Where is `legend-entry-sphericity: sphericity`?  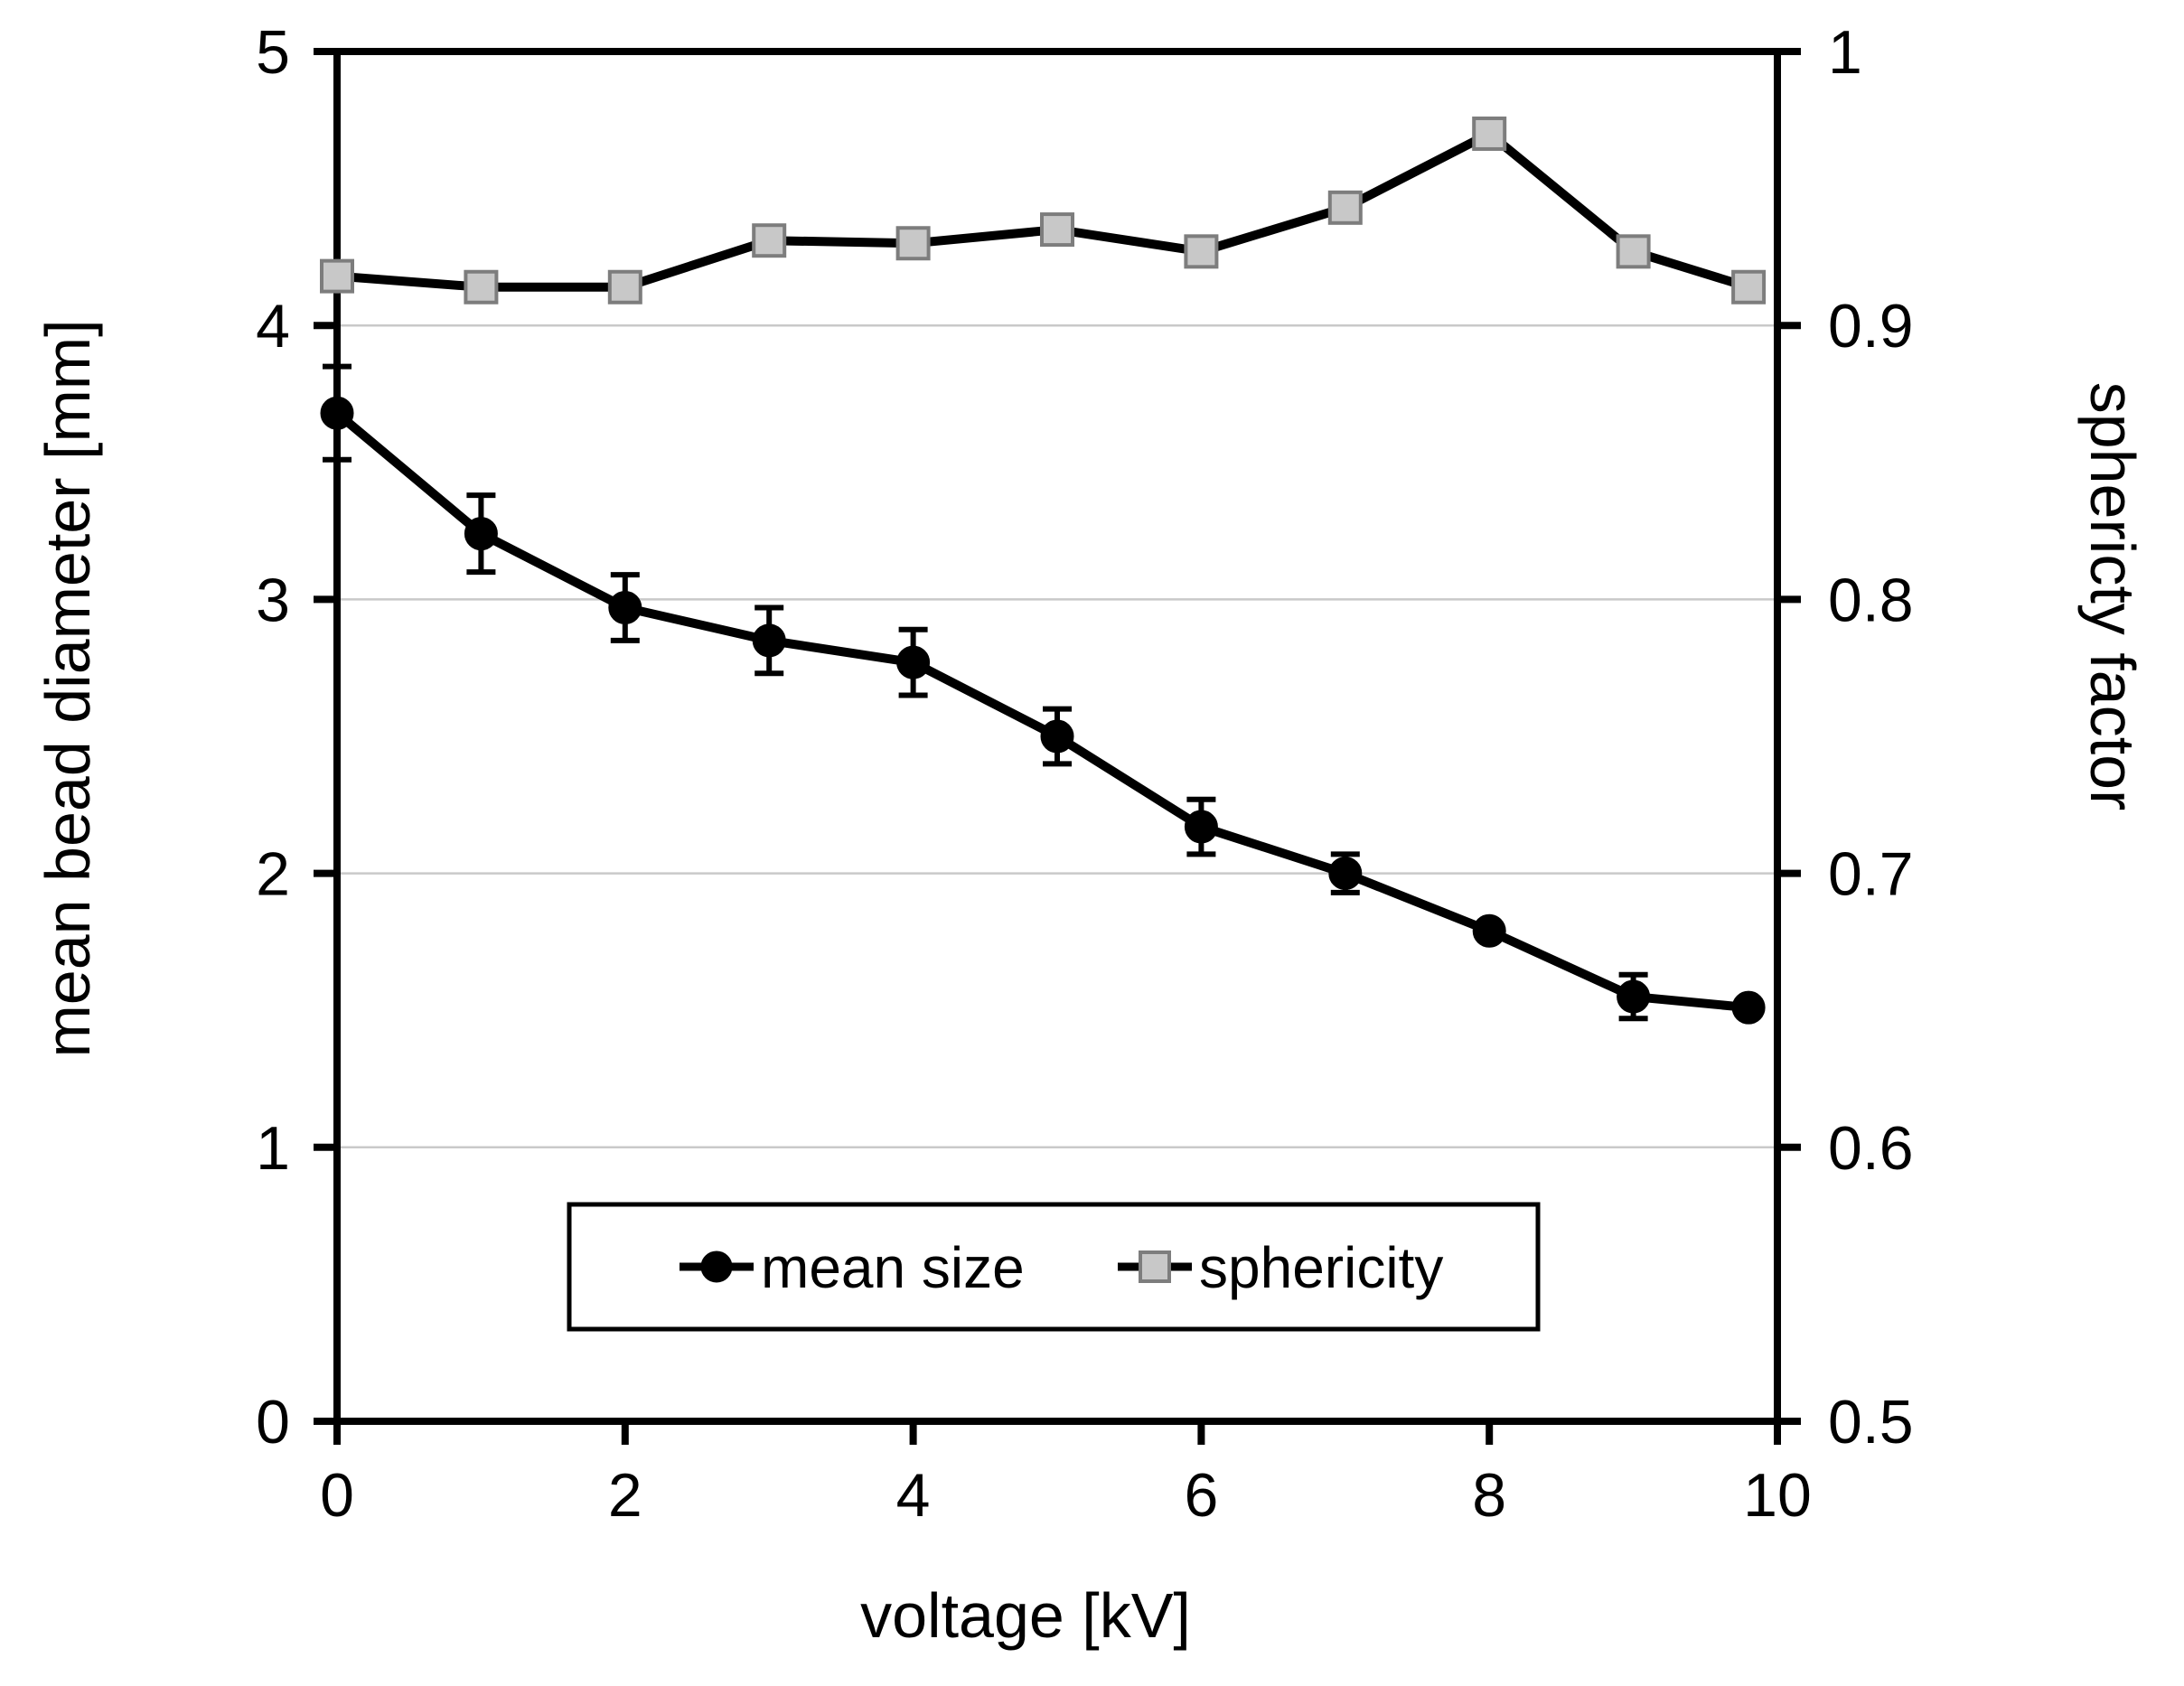
legend-entry-sphericity: sphericity is located at coordinates (1280, 1268).